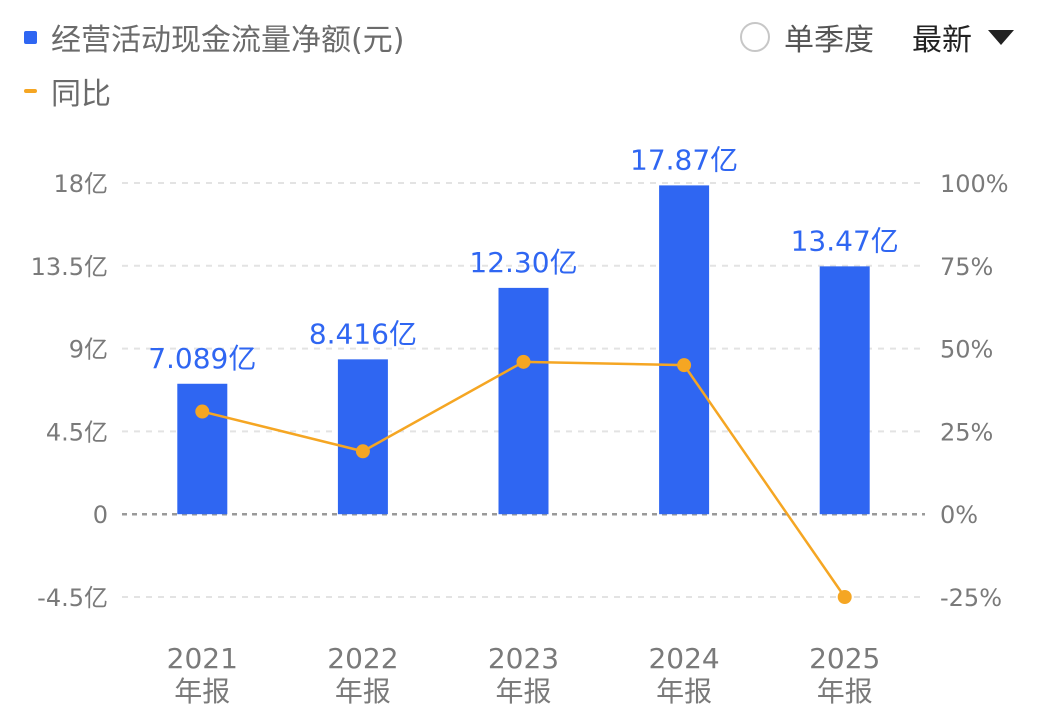 This screenshot has height=719, width=1038. Describe the element at coordinates (363, 333) in the screenshot. I see `bar-data-label: 8.416亿` at that location.